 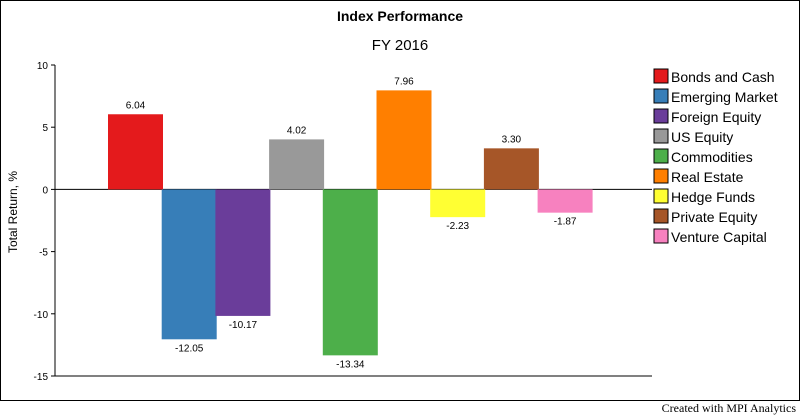 What do you see at coordinates (728, 408) in the screenshot?
I see `footer-credit: Created with MPI Analytics` at bounding box center [728, 408].